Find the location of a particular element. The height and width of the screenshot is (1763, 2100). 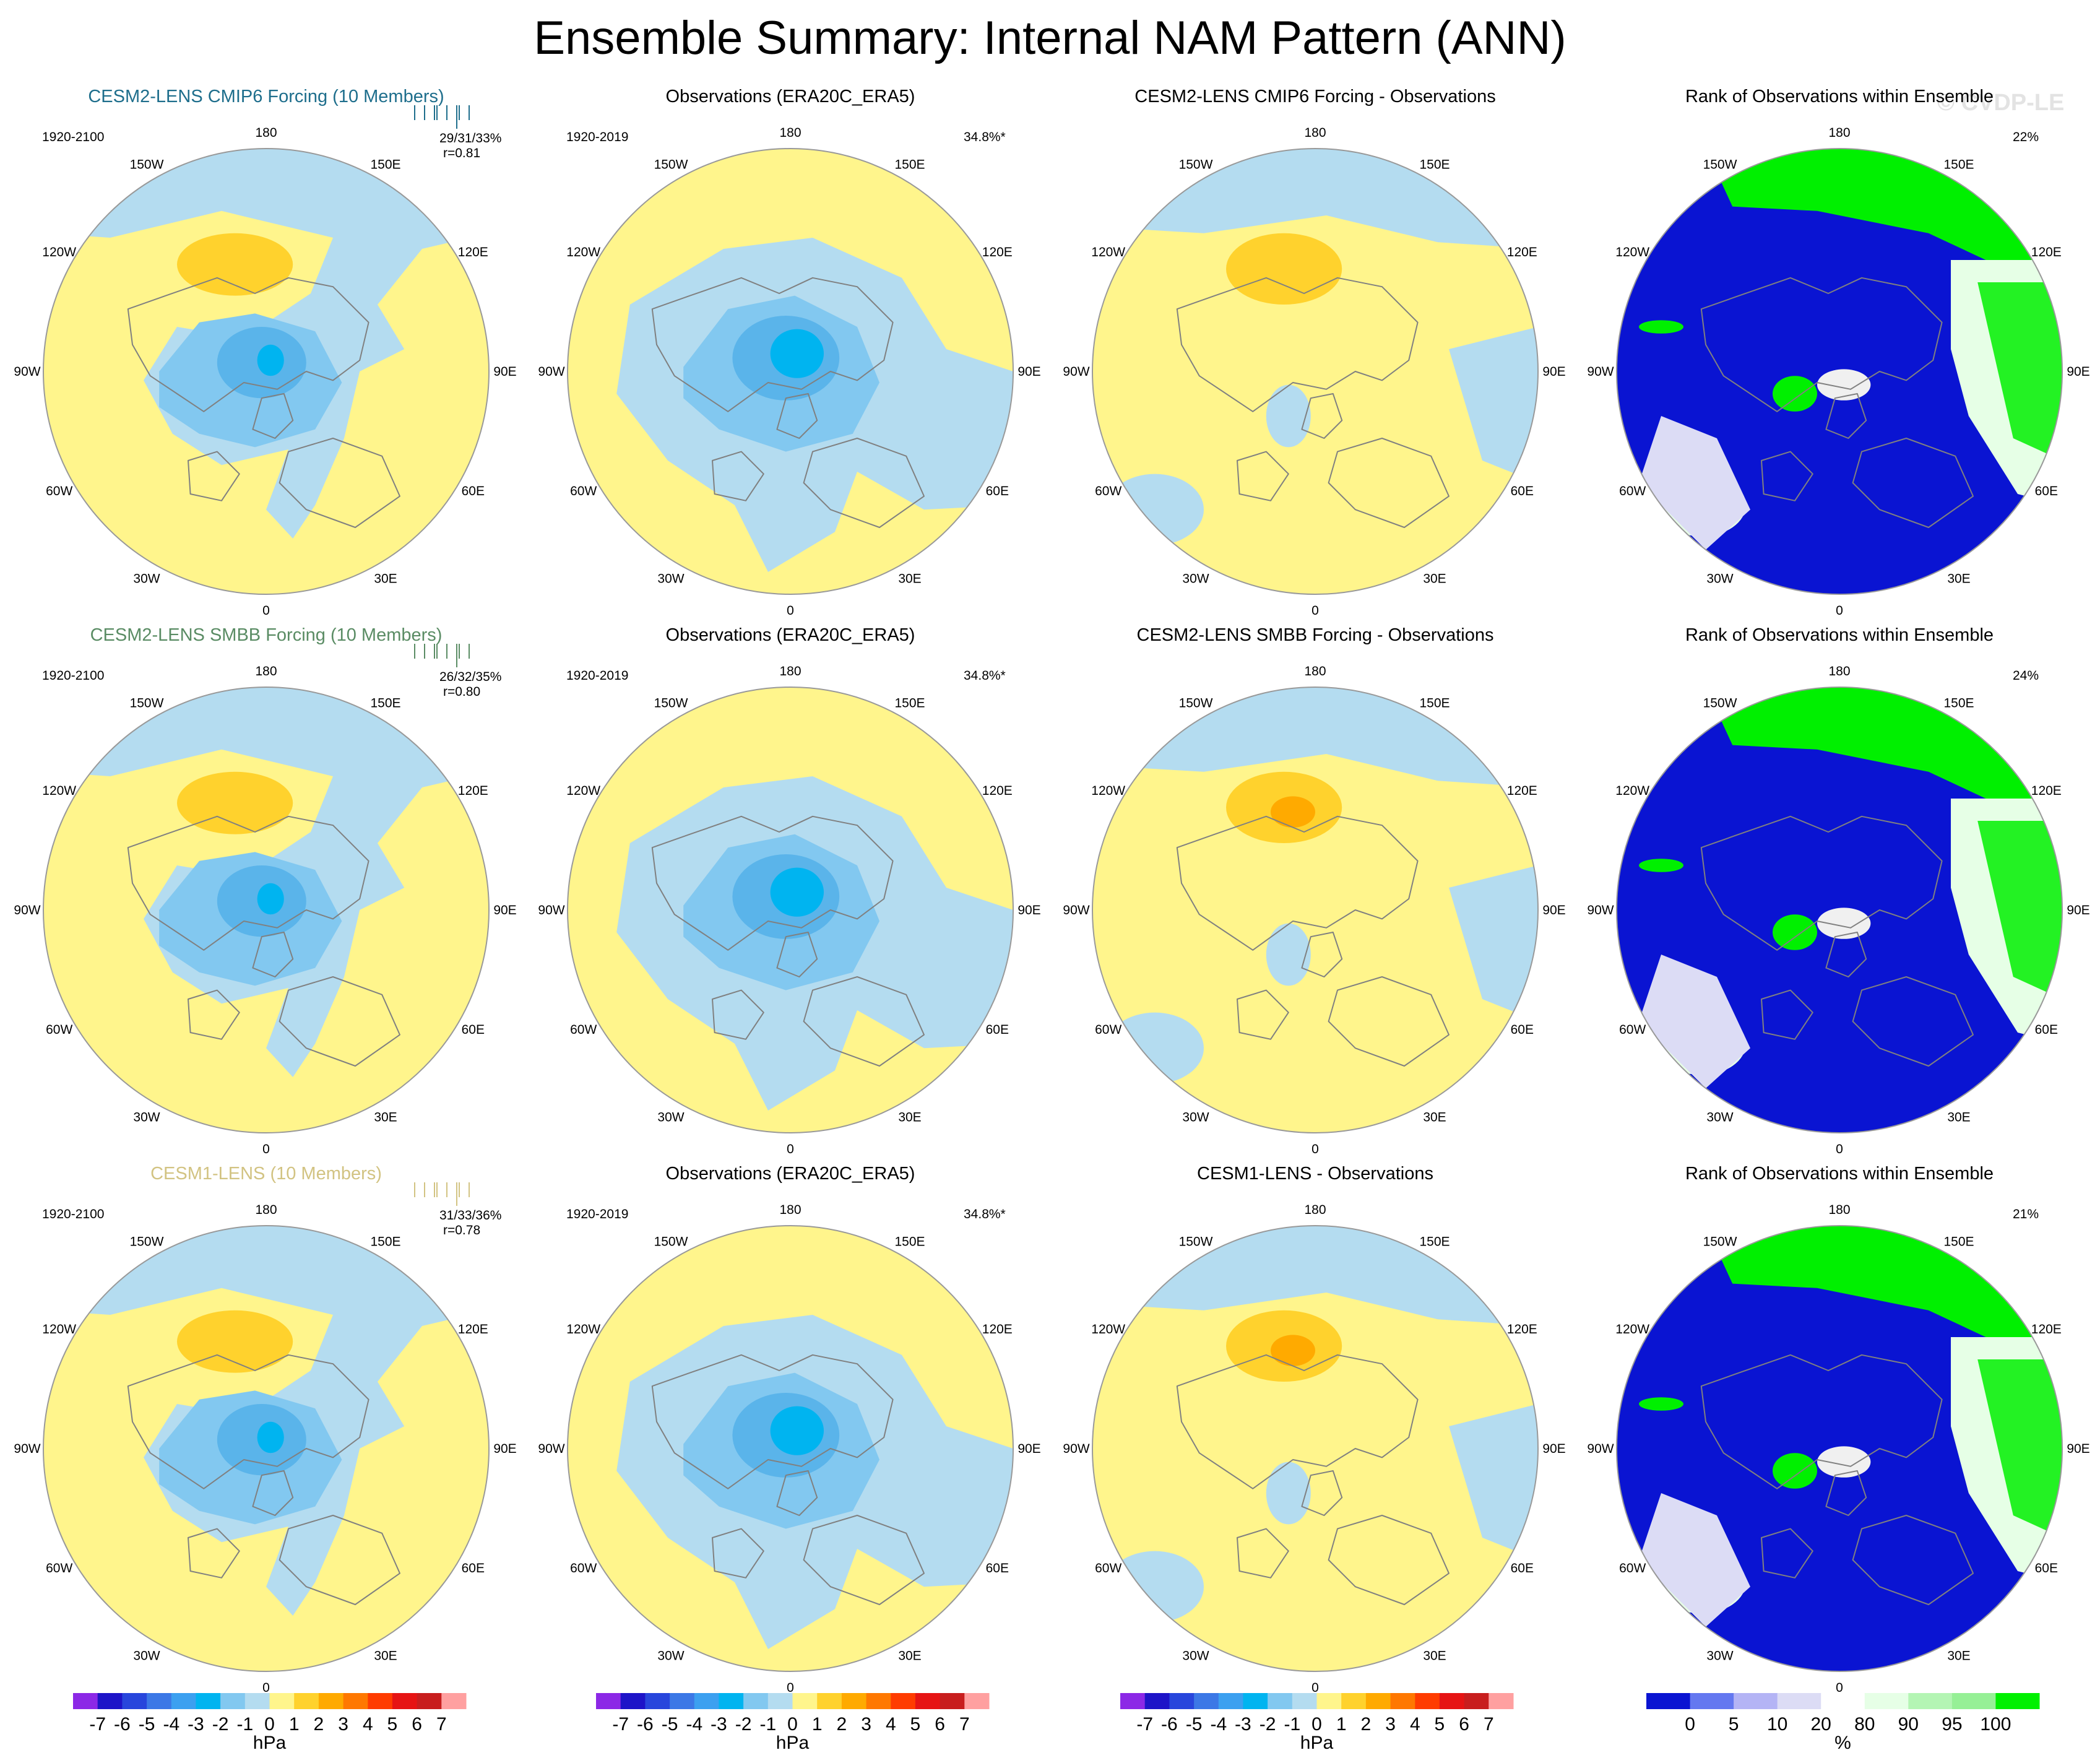

percent-variance-label: 22% is located at coordinates (2026, 137).